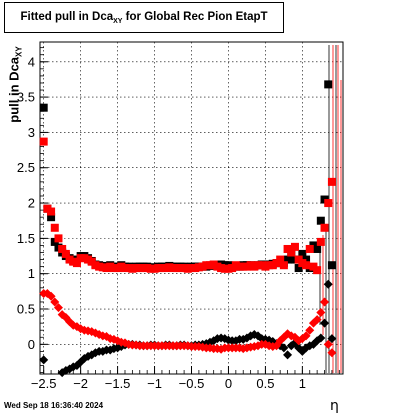 This screenshot has height=414, width=400. I want to click on x-tick-label: −1, so click(154, 383).